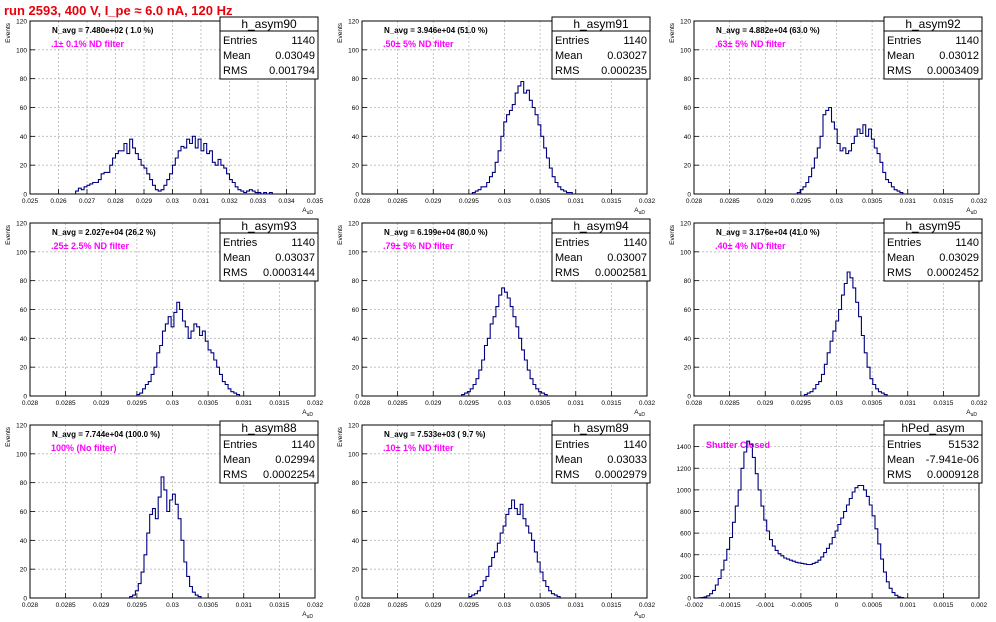 Image resolution: width=996 pixels, height=622 pixels. Describe the element at coordinates (738, 445) in the screenshot. I see `filter-label: Shutter Closed` at that location.